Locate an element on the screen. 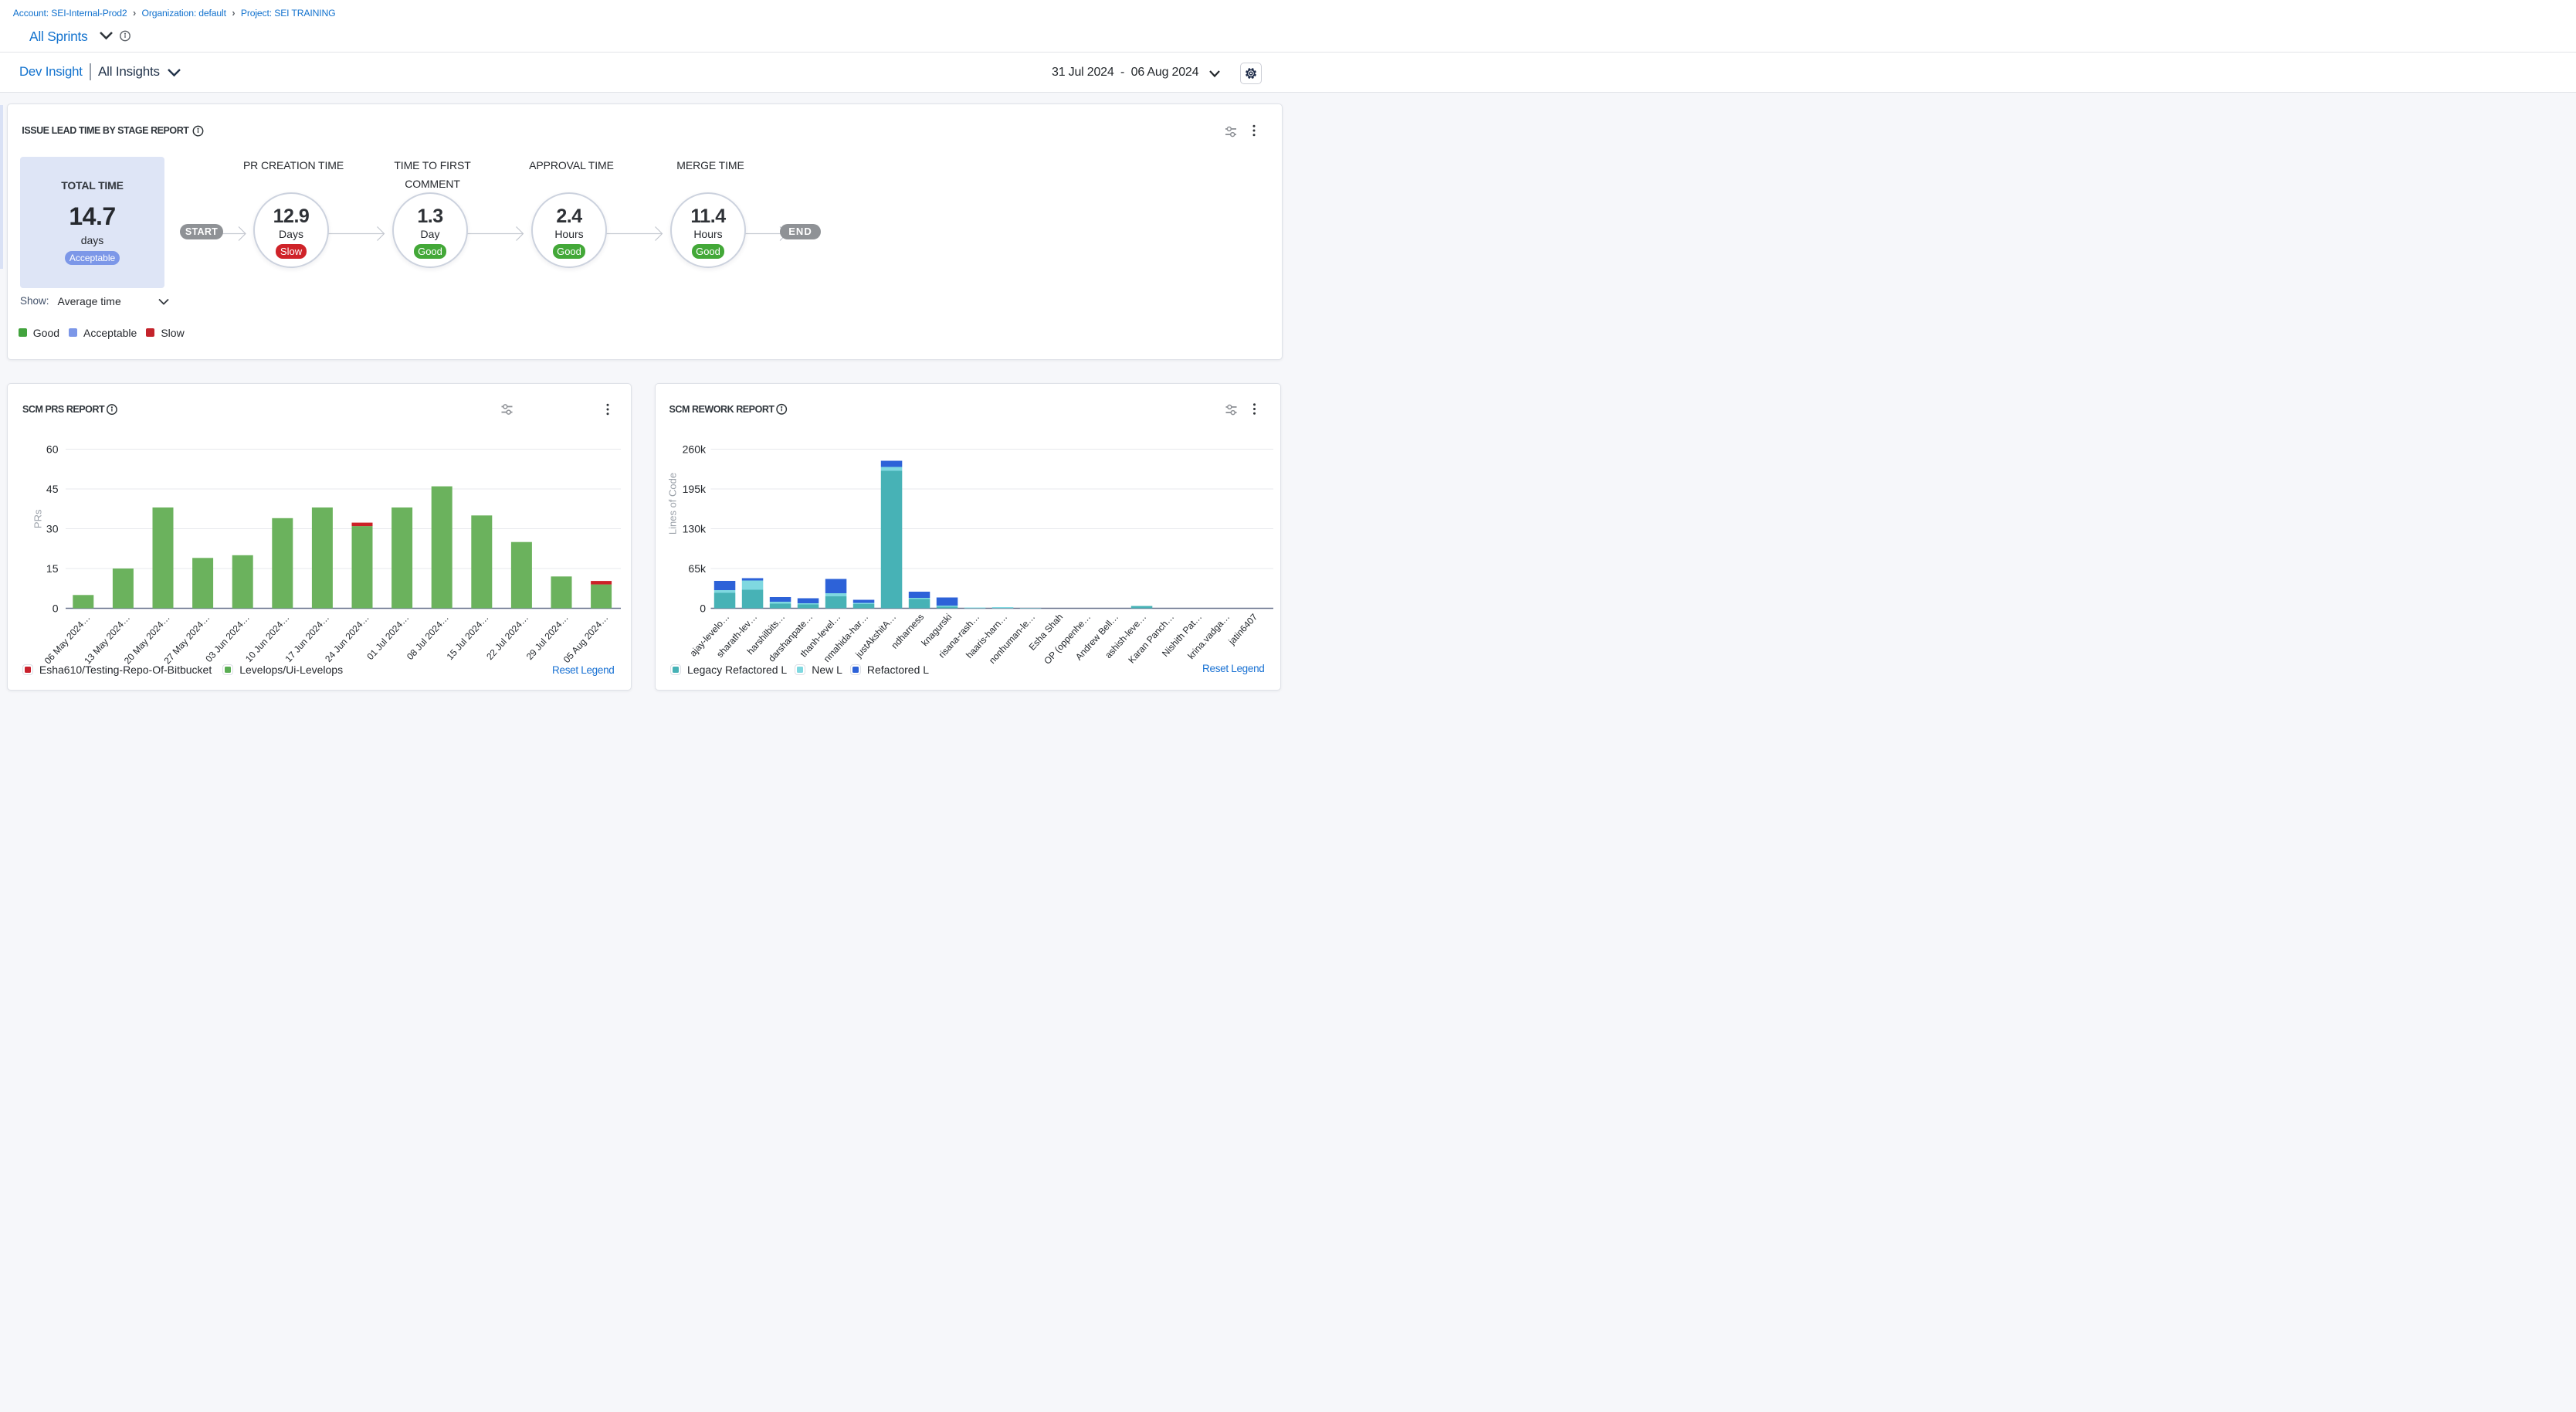  svg-text: 195k is located at coordinates (694, 489).